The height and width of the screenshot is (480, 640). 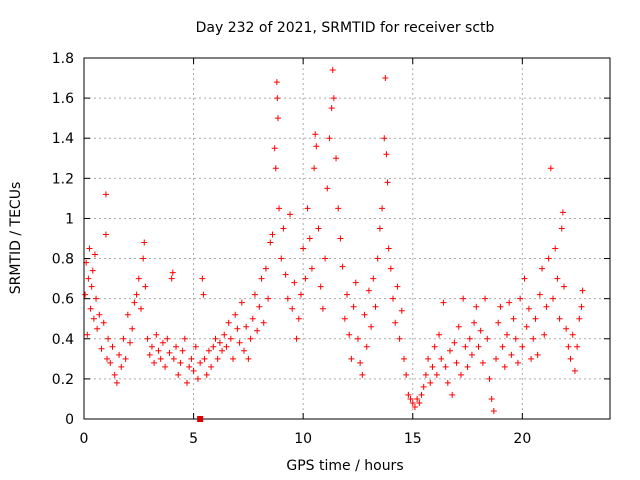 I want to click on special-marker, so click(x=200, y=419).